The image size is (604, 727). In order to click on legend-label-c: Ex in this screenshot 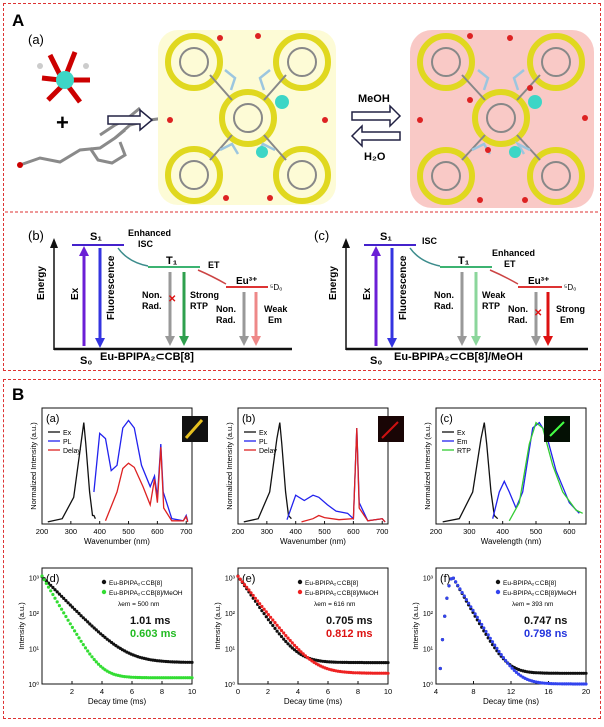, I will do `click(461, 433)`.